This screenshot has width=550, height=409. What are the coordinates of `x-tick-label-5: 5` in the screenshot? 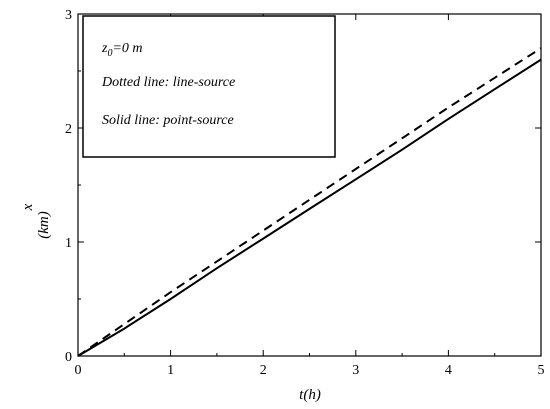 It's located at (541, 370).